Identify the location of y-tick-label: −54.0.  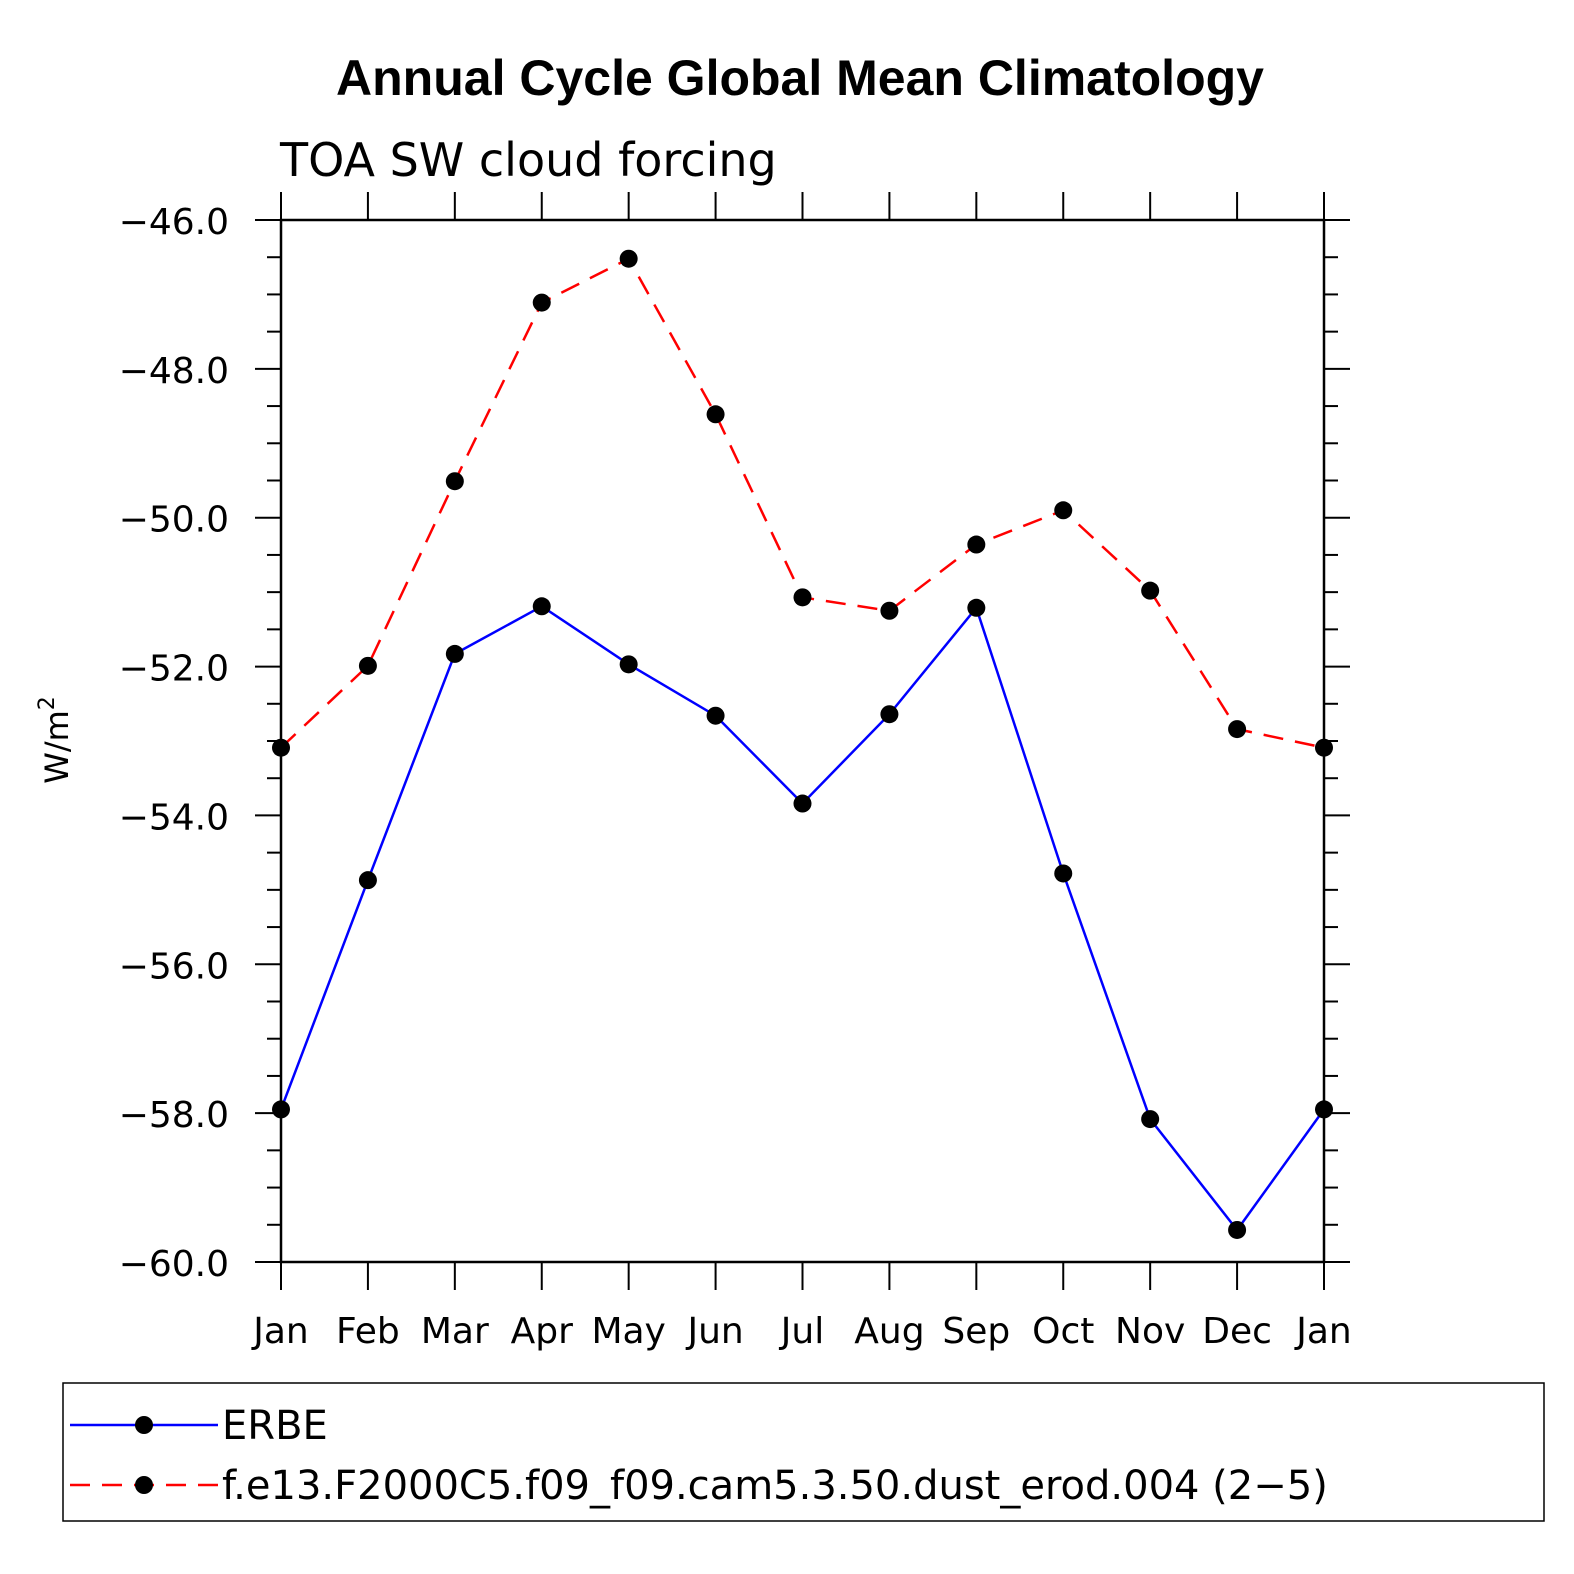
(174, 817).